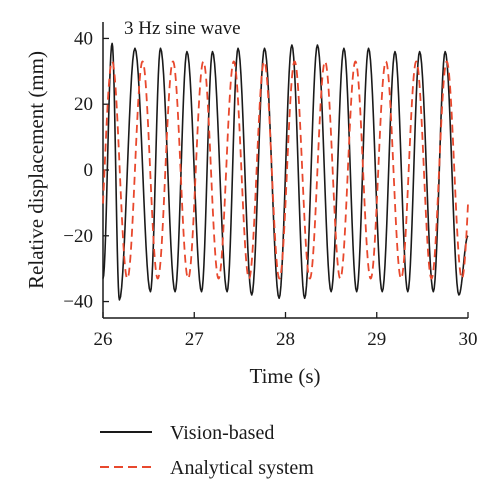 This screenshot has width=495, height=500. Describe the element at coordinates (376, 339) in the screenshot. I see `x-tick-label: 29` at that location.